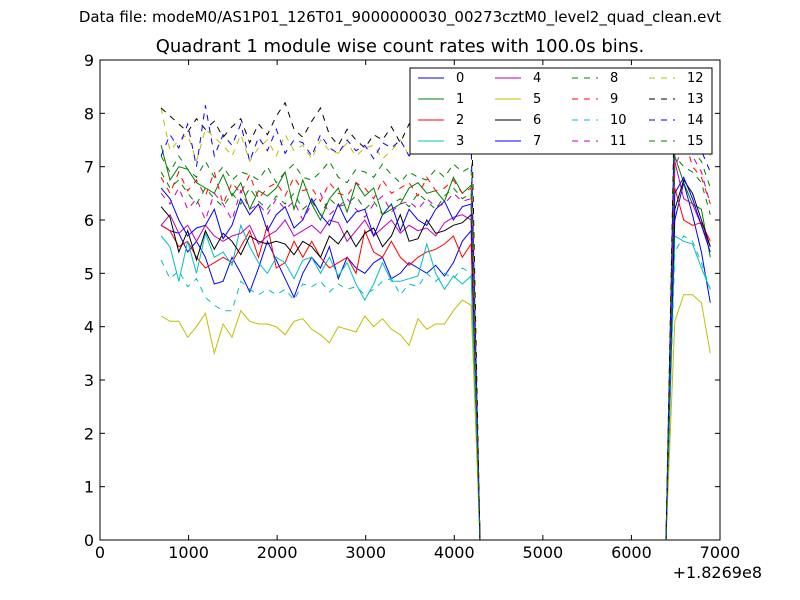 The height and width of the screenshot is (600, 800). Describe the element at coordinates (188, 552) in the screenshot. I see `x-tick-label: 1000` at that location.